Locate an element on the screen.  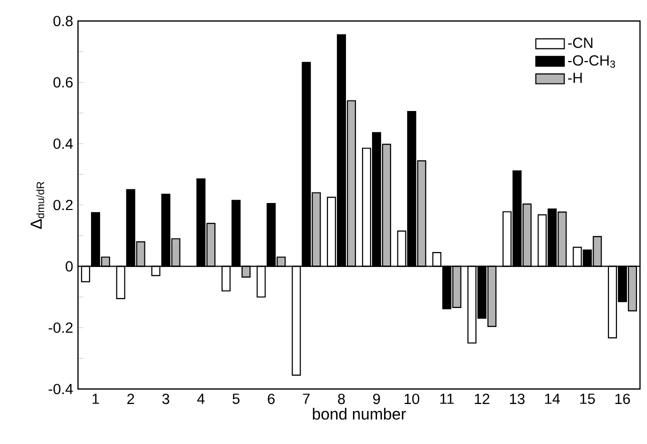
x-tick-label: 16 is located at coordinates (622, 399).